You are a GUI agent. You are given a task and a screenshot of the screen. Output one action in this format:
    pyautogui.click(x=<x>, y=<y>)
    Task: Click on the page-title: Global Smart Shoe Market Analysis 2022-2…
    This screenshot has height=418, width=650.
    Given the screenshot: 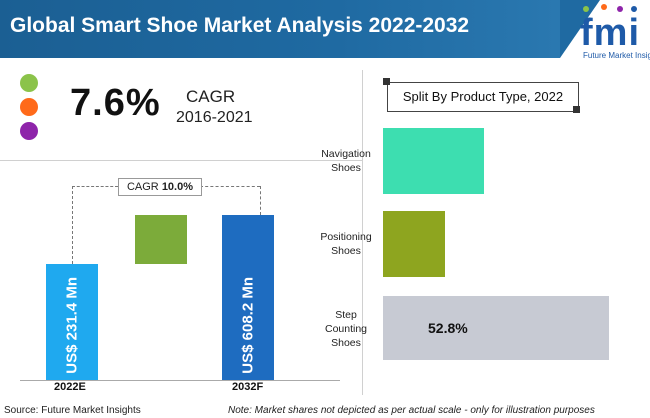 What is the action you would take?
    pyautogui.click(x=240, y=25)
    